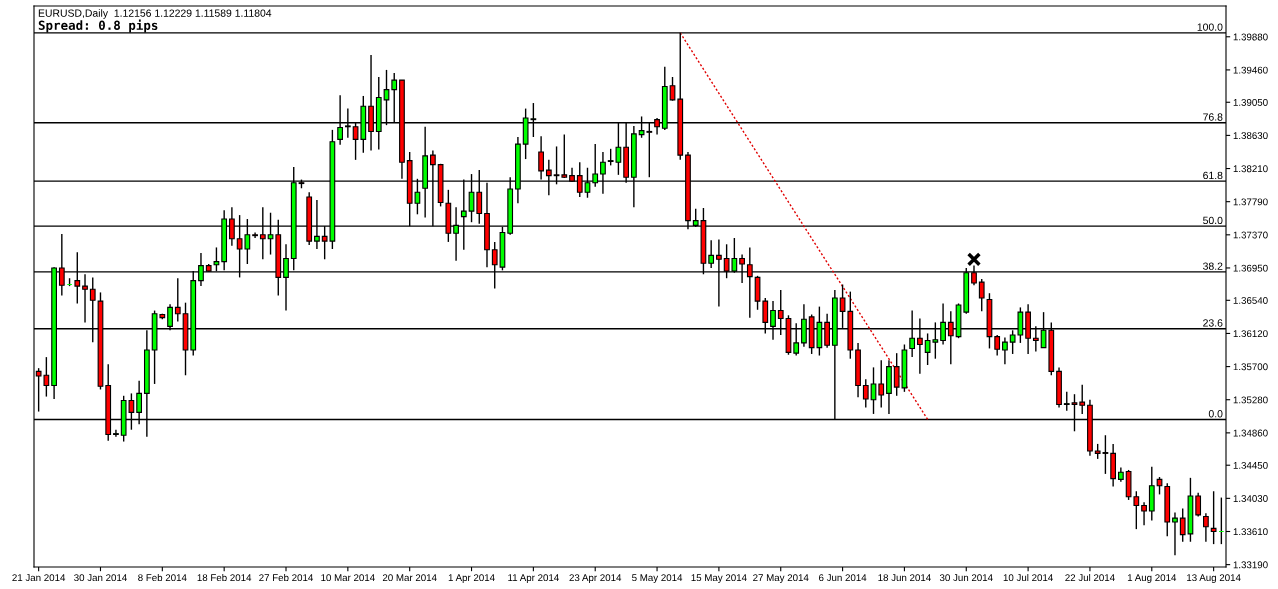 The height and width of the screenshot is (589, 1278). I want to click on x-tick-label: 20 Mar 2014, so click(409, 578).